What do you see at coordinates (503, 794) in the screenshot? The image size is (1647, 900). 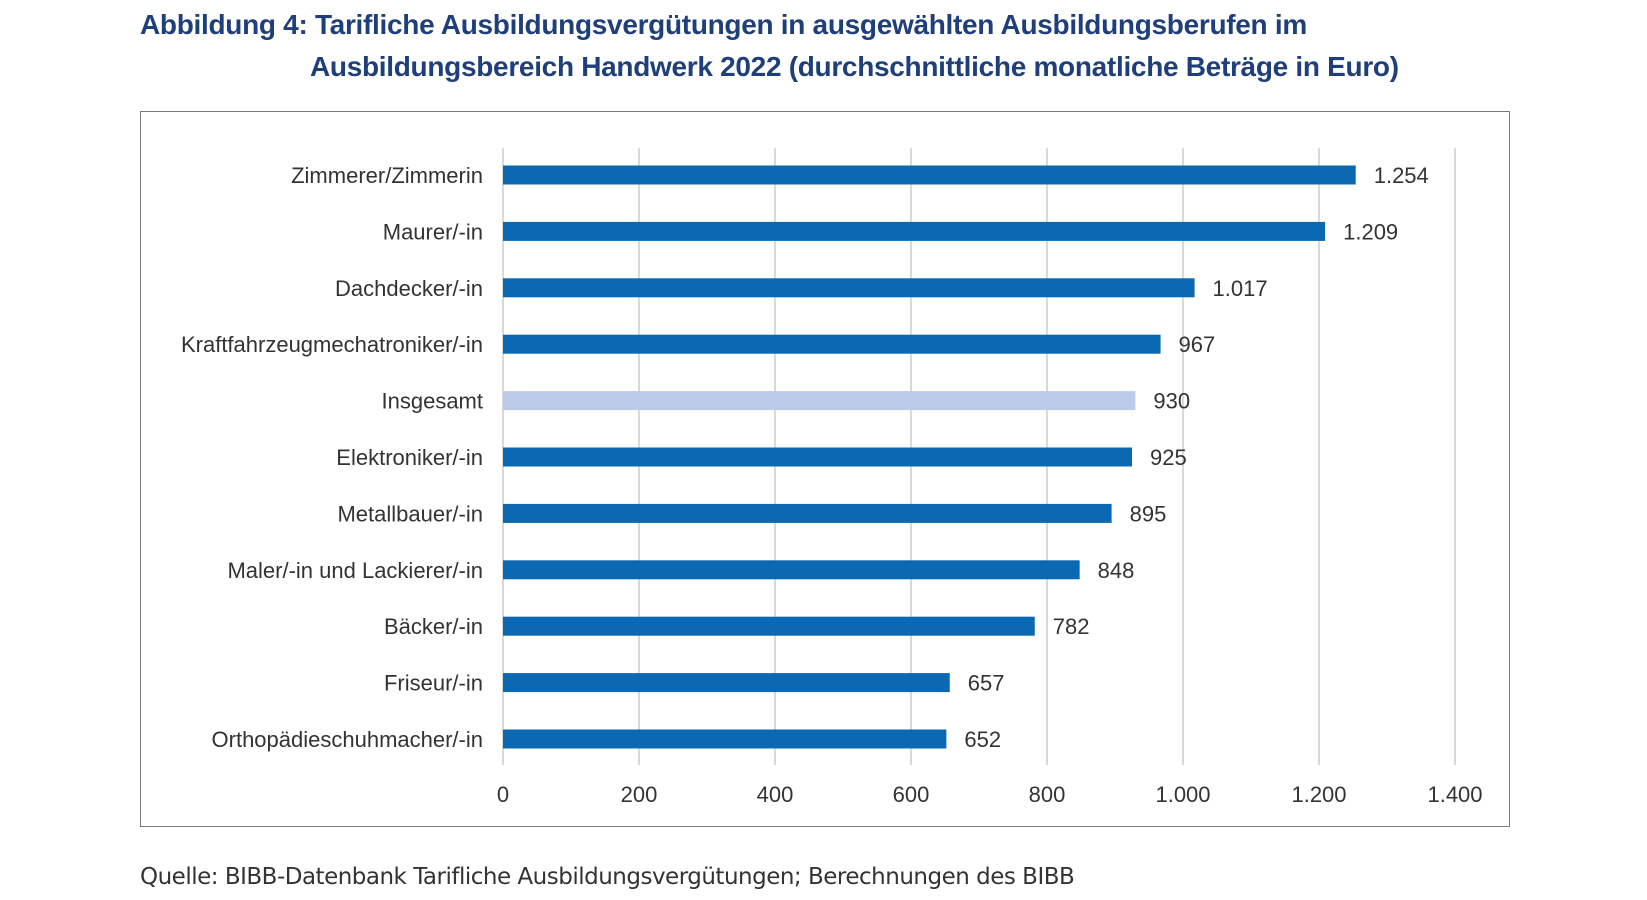 I see `x-tick-label: 0` at bounding box center [503, 794].